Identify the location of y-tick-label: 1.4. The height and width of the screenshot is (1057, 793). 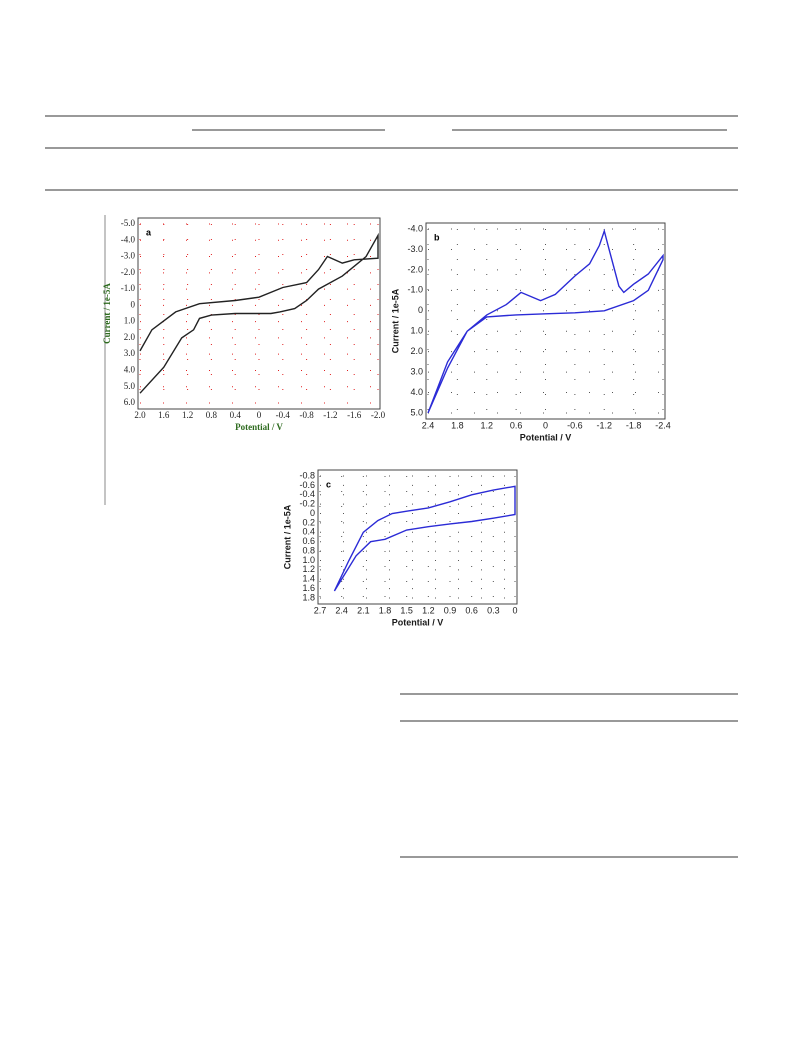
(308, 579).